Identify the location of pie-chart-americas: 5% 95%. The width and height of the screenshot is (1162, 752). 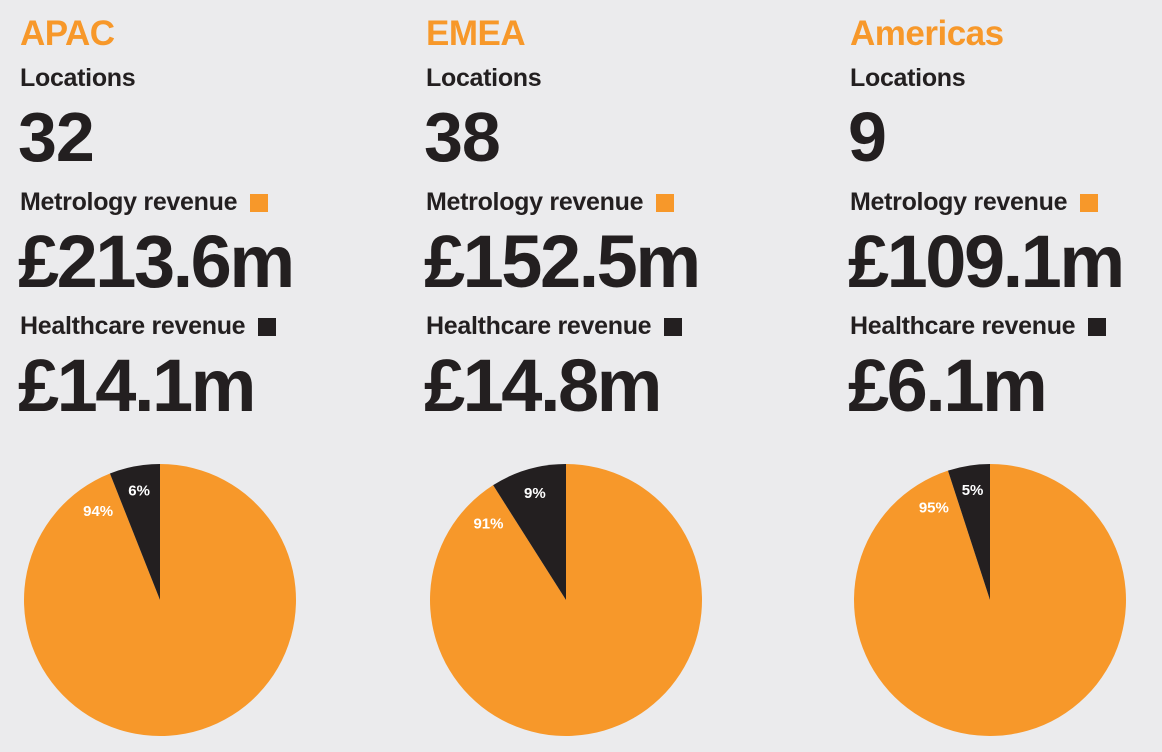
(990, 600).